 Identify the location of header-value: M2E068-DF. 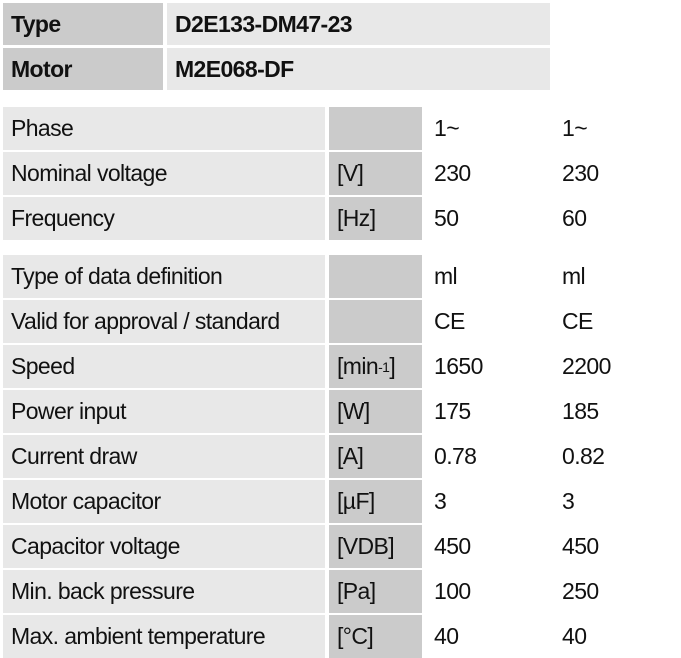
(358, 69).